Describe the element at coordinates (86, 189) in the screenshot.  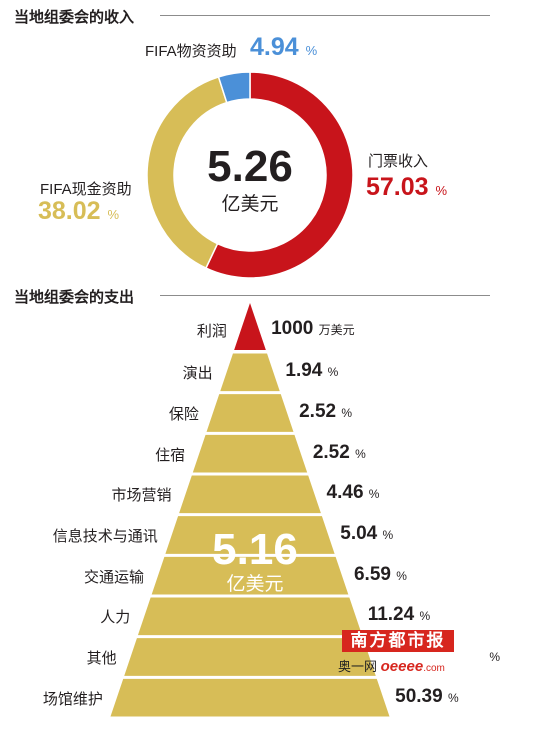
I see `slice-label-fifa-cash: FIFA现金资助` at that location.